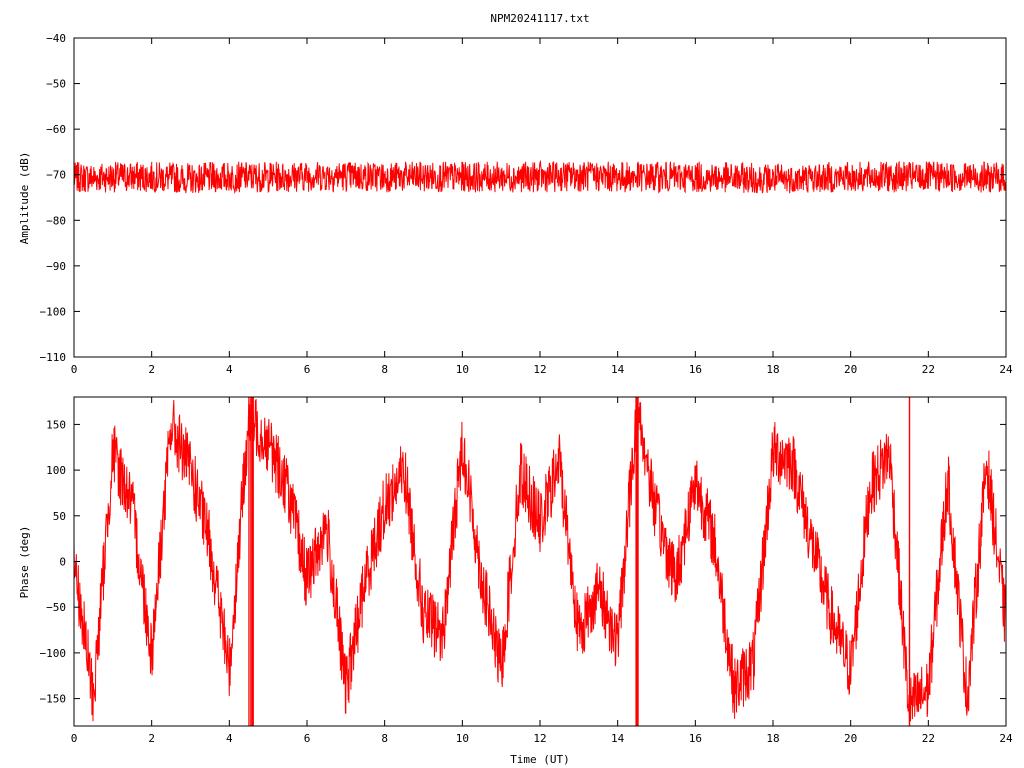  Describe the element at coordinates (928, 738) in the screenshot. I see `phase-x-tick-label: 22` at that location.